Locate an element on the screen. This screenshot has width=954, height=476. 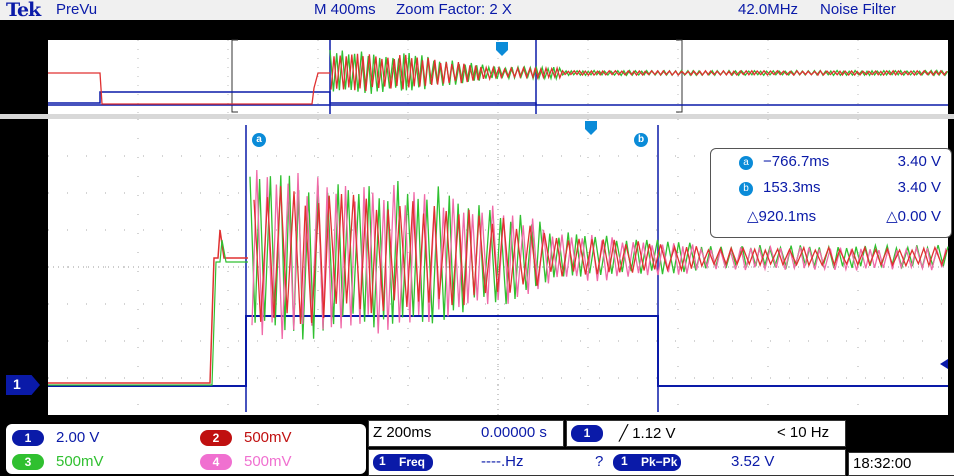
channel-scale-panel: 1 2.00 V 2 500mV 3 500mV 4 500mV is located at coordinates (186, 449).